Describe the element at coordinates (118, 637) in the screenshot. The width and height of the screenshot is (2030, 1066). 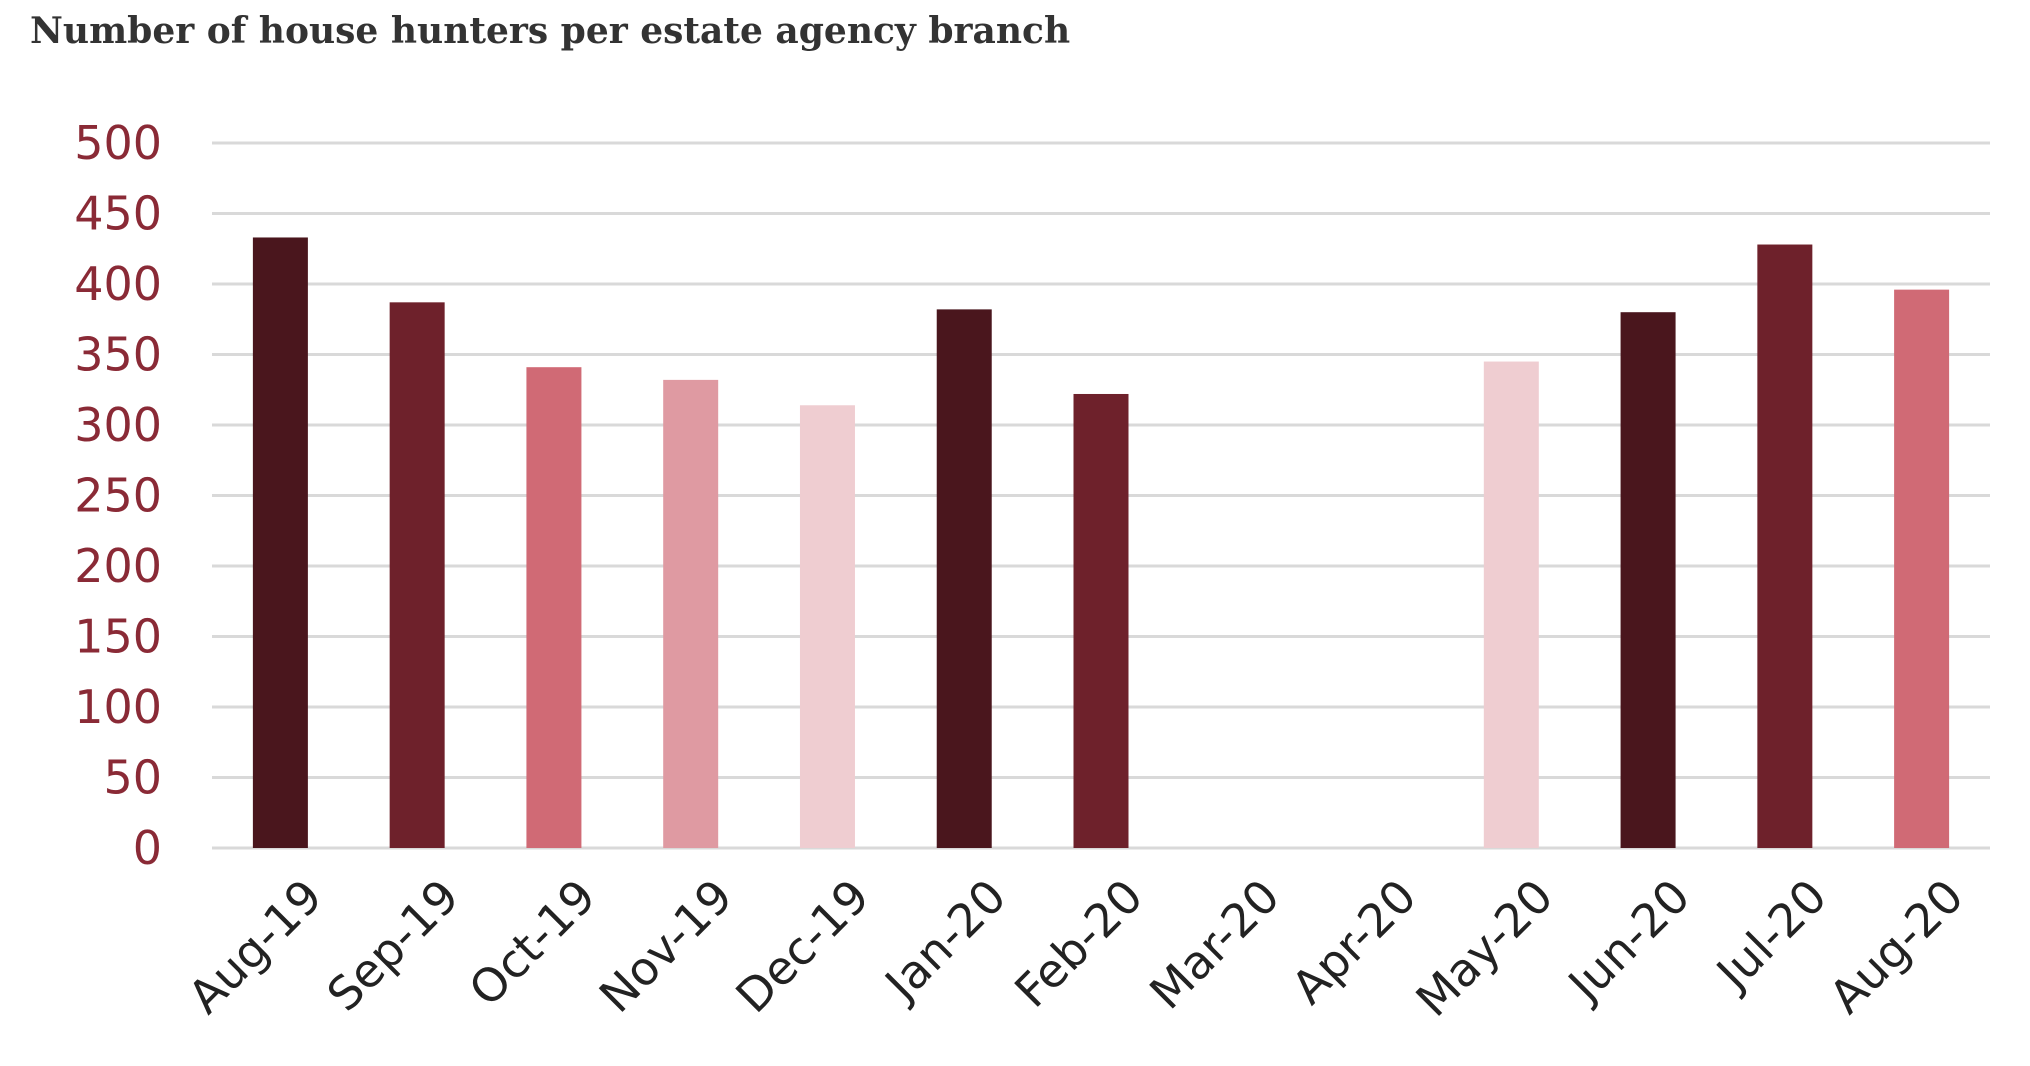
I see `y-tick-label: 150` at that location.